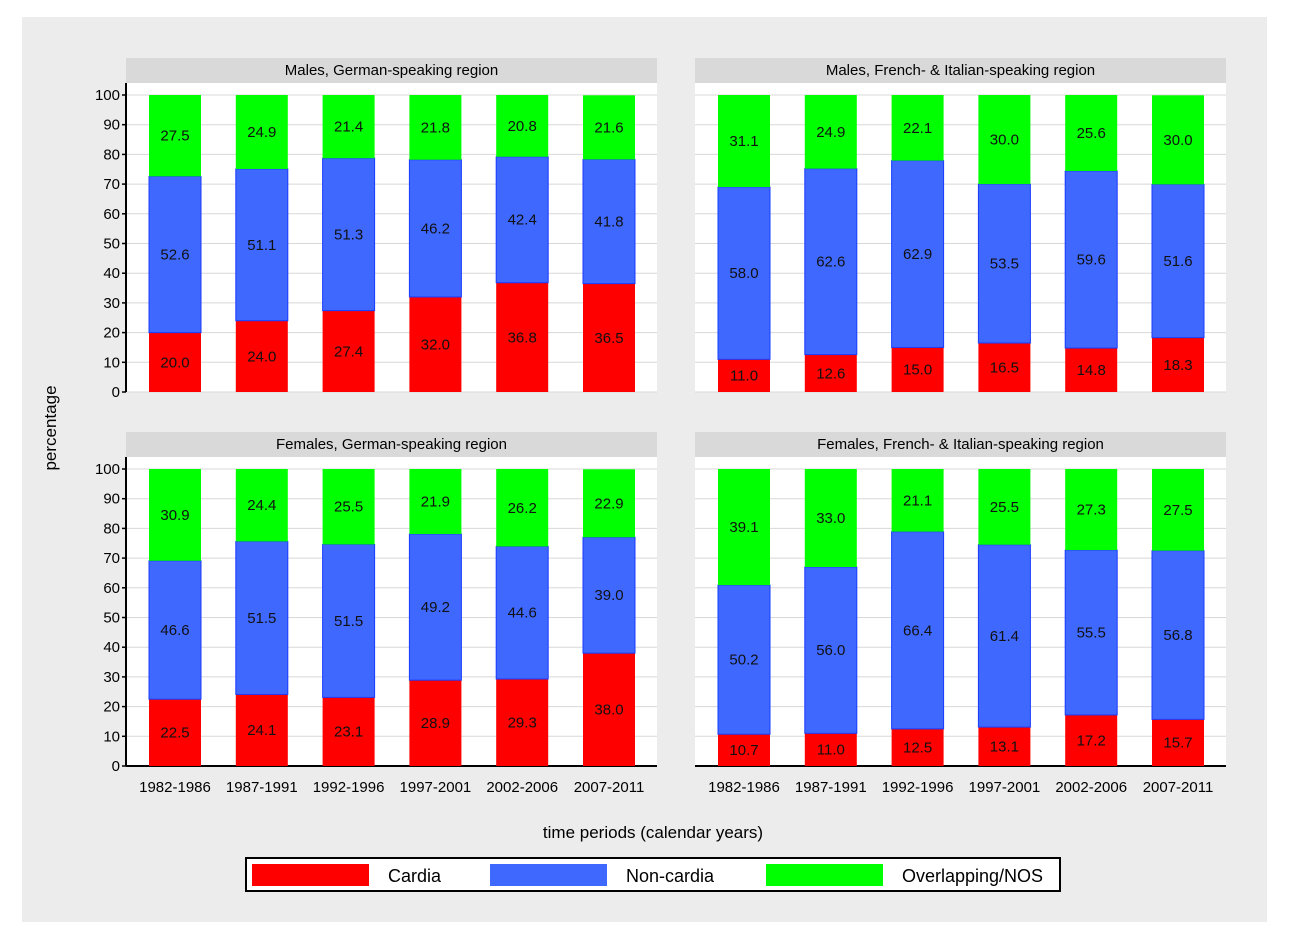 The width and height of the screenshot is (1290, 940). What do you see at coordinates (608, 503) in the screenshot?
I see `data-label: 22.9` at bounding box center [608, 503].